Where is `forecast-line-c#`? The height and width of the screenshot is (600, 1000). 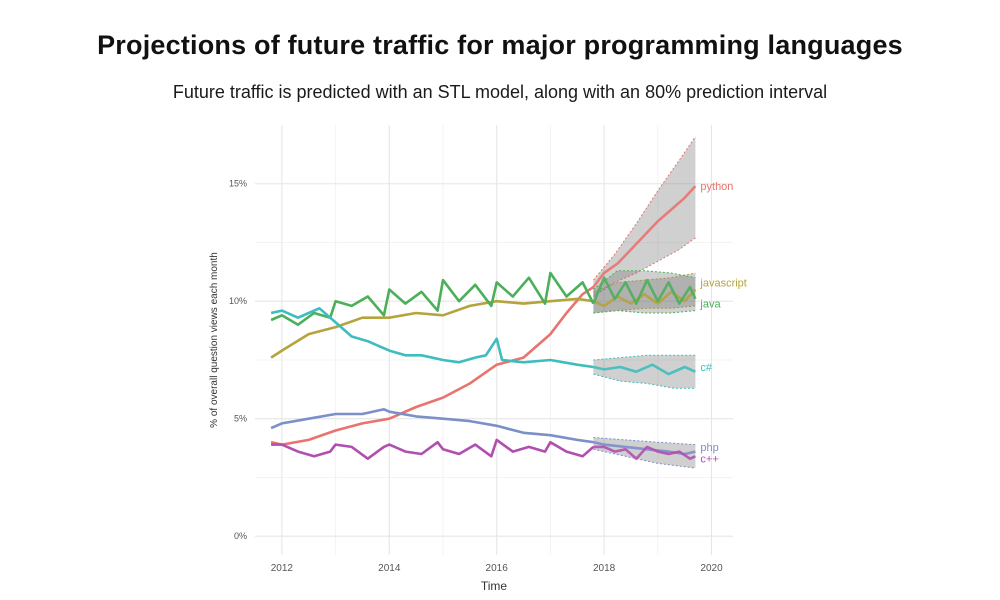
forecast-line-c# is located at coordinates (644, 369).